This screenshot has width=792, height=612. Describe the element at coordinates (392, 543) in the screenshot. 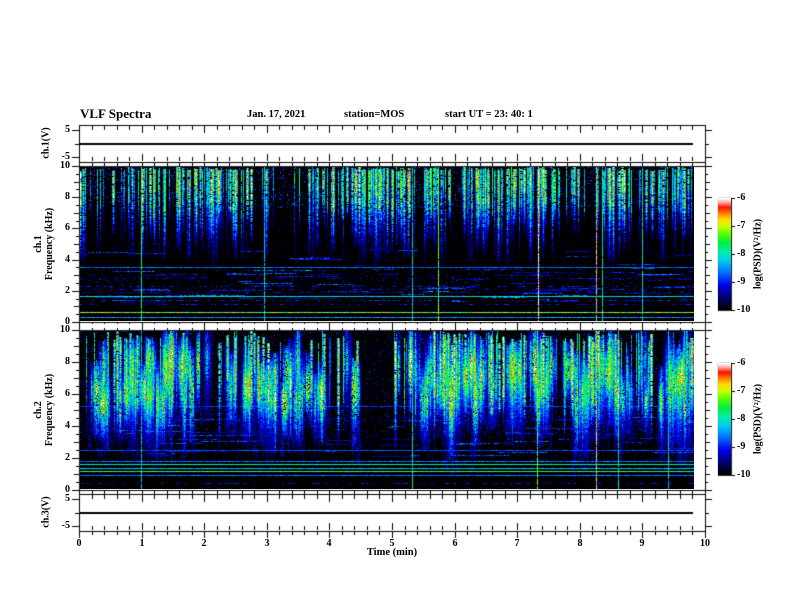

I see `x-tick-label: 5` at that location.